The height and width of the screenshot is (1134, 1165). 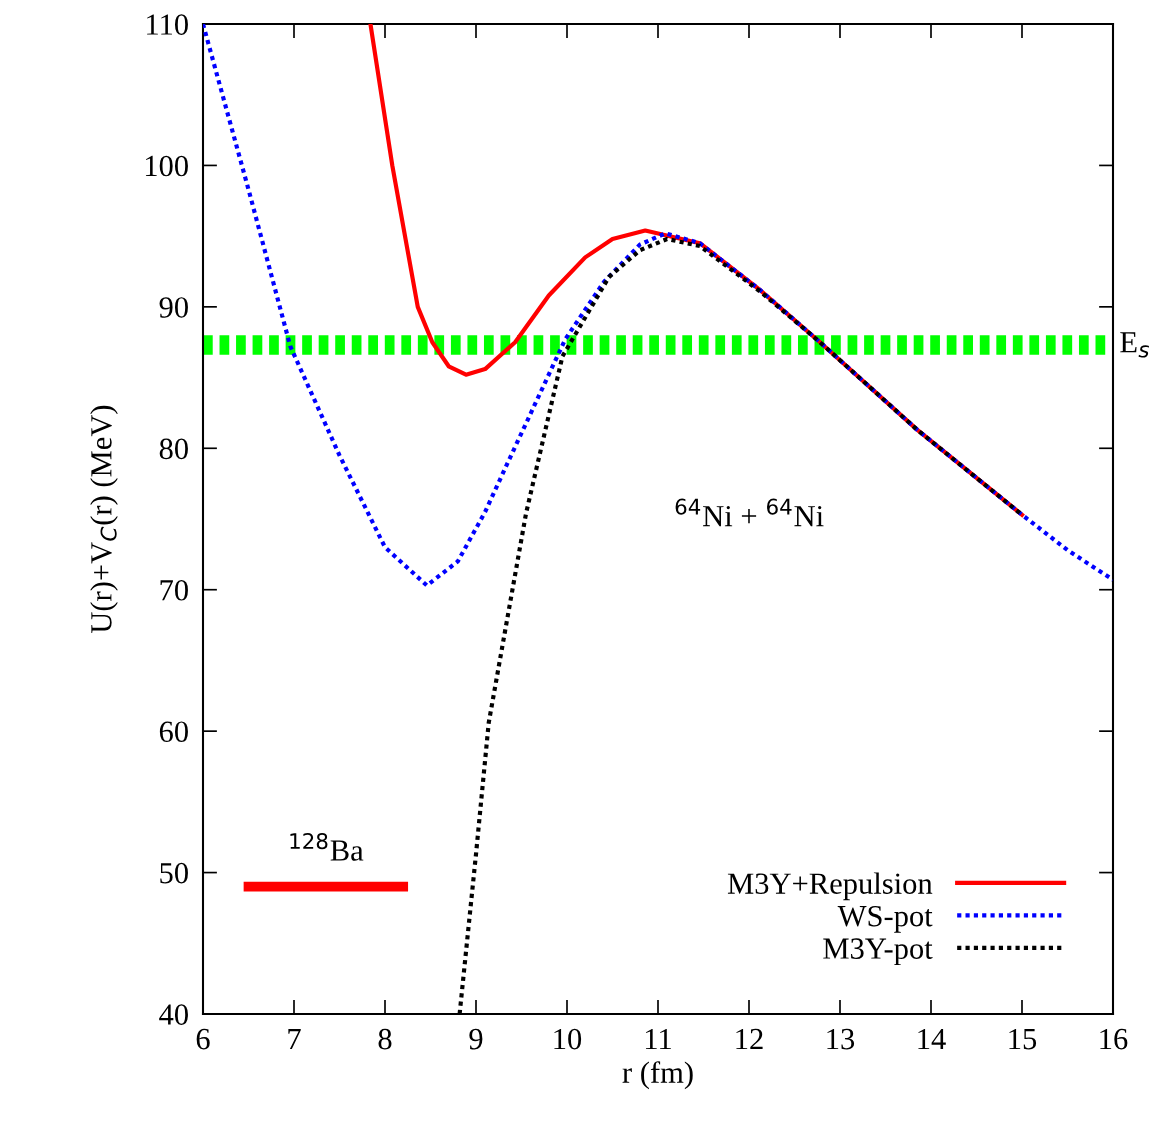 I want to click on legend-label: WS-pot, so click(x=885, y=919).